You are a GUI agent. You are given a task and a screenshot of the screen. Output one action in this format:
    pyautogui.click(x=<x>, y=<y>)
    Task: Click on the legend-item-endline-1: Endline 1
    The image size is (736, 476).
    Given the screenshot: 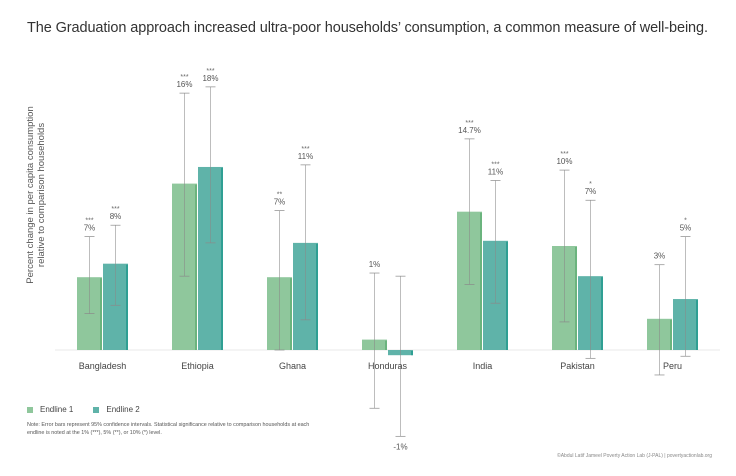 What is the action you would take?
    pyautogui.click(x=50, y=409)
    